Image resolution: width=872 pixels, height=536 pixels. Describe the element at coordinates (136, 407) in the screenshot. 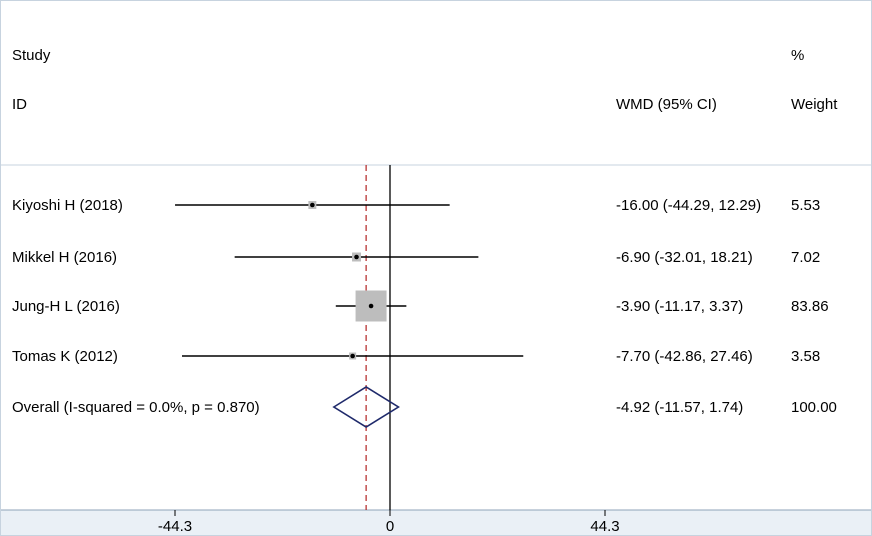

I see `overall-label: Overall (I-squared = 0.0%, p = 0.870)` at that location.